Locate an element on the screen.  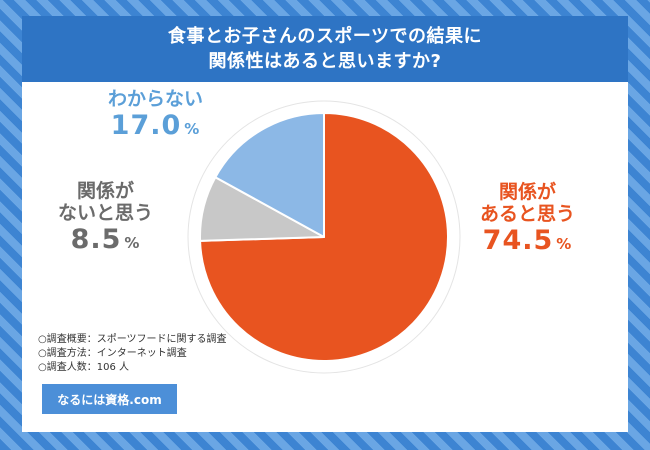
slice-label-no-line-2: ないと思う is located at coordinates (106, 213).